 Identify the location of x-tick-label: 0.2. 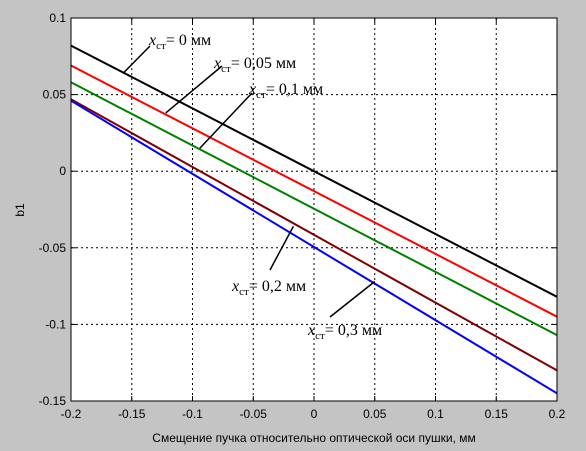
(557, 414).